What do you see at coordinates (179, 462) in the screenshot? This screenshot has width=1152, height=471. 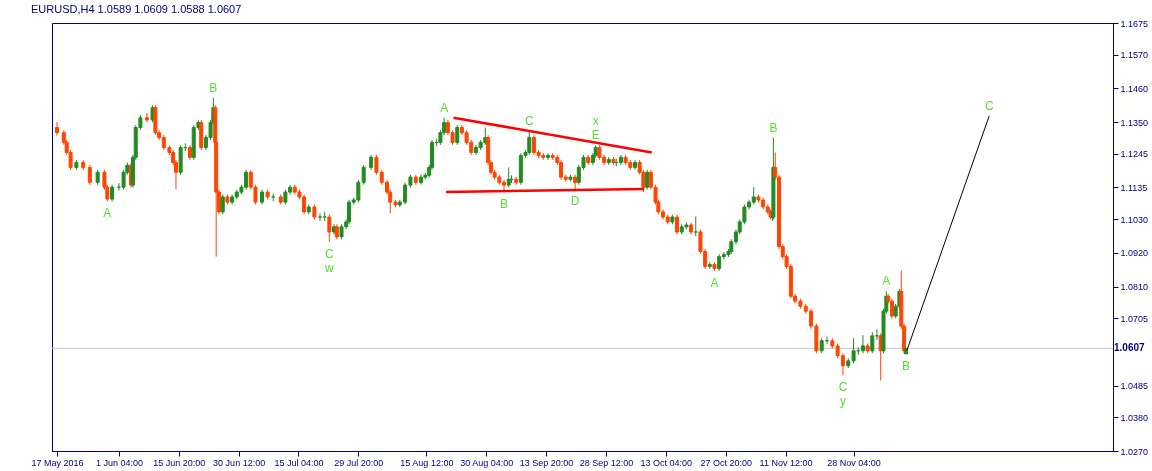 I see `x-tick-label: 15 Jun 20:00` at bounding box center [179, 462].